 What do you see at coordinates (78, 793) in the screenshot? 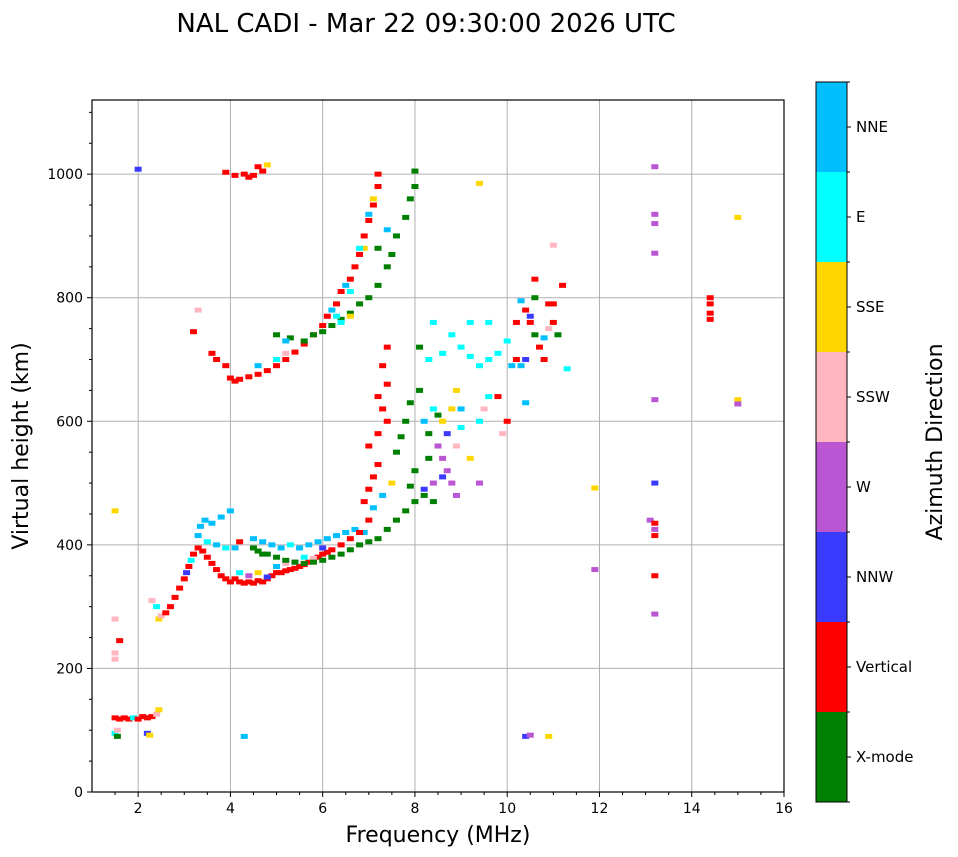
I see `y-tick-label: 0` at bounding box center [78, 793].